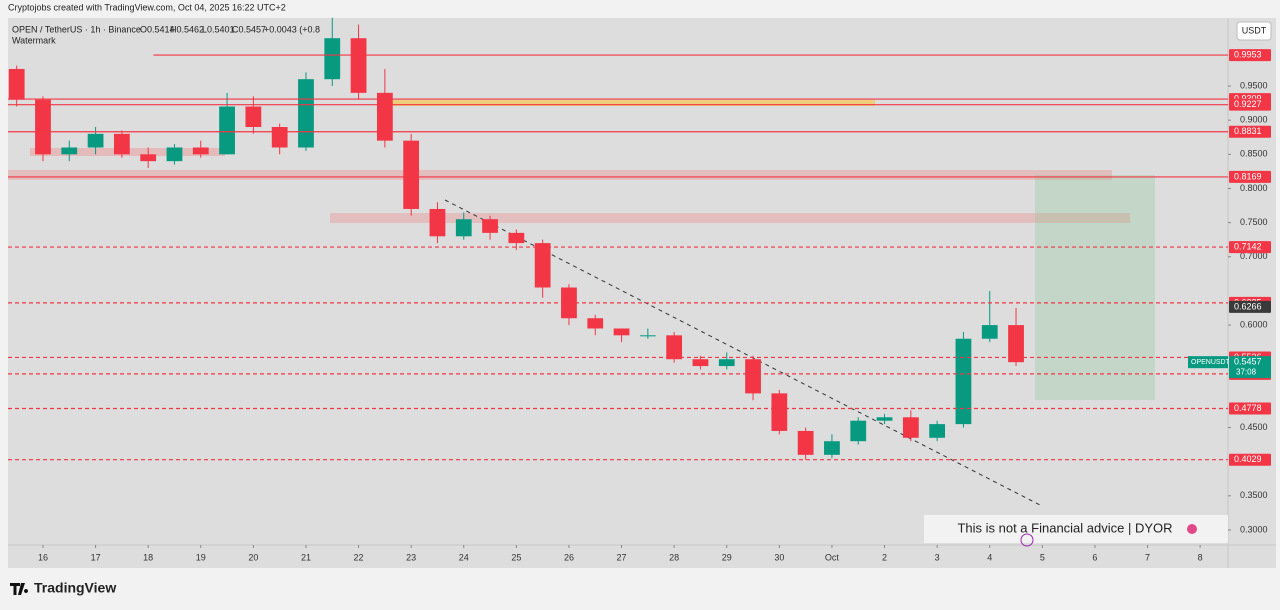 The width and height of the screenshot is (1280, 610). What do you see at coordinates (1027, 540) in the screenshot?
I see `alert-icon` at bounding box center [1027, 540].